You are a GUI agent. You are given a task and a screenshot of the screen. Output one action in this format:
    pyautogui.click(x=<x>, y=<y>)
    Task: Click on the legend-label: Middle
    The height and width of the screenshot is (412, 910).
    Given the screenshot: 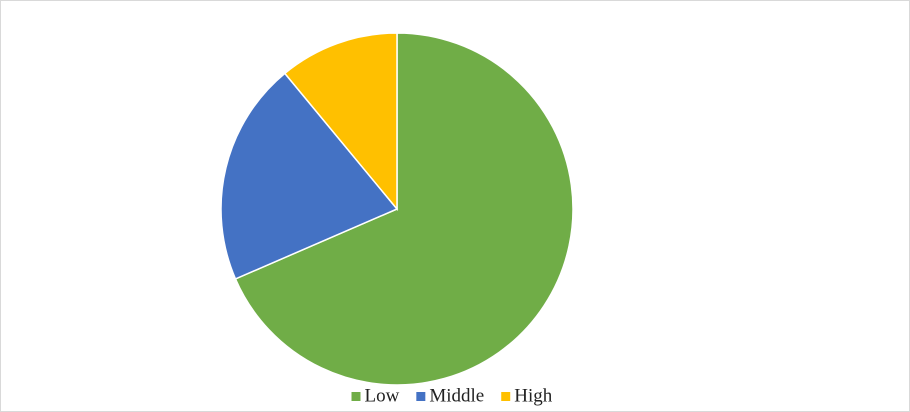 What is the action you would take?
    pyautogui.click(x=456, y=395)
    